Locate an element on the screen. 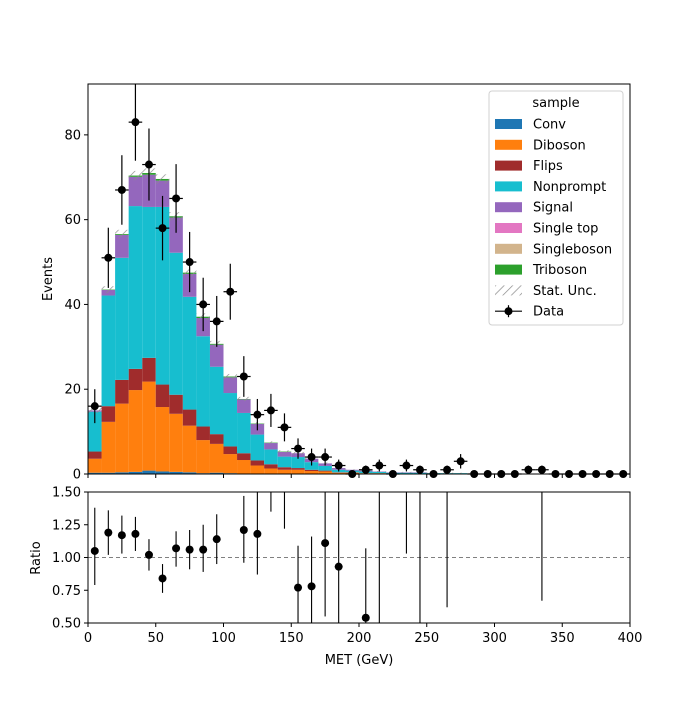 This screenshot has width=700, height=704. legend-data-marker is located at coordinates (509, 311).